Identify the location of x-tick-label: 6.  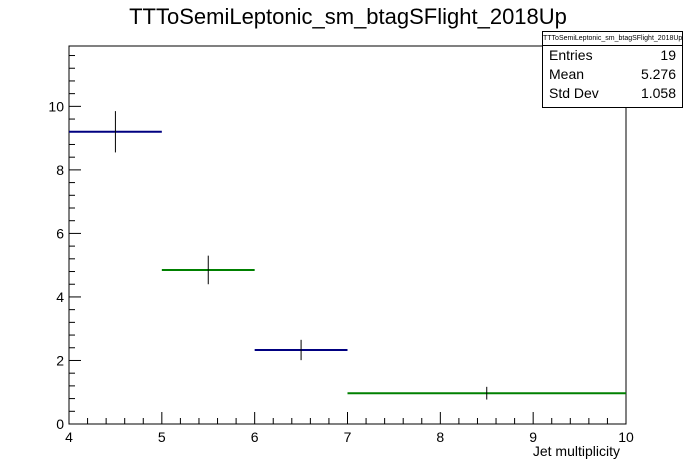
(255, 437).